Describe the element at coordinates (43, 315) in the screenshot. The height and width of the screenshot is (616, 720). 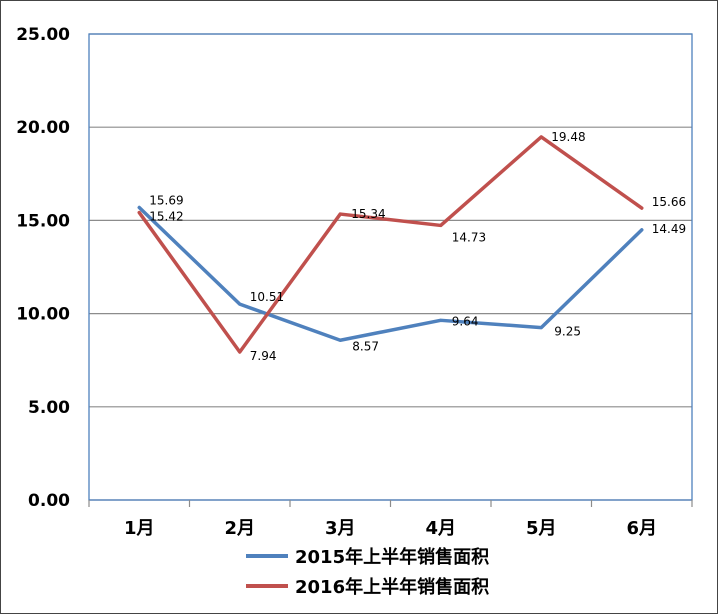
I see `y-tick-label: 10.00` at that location.